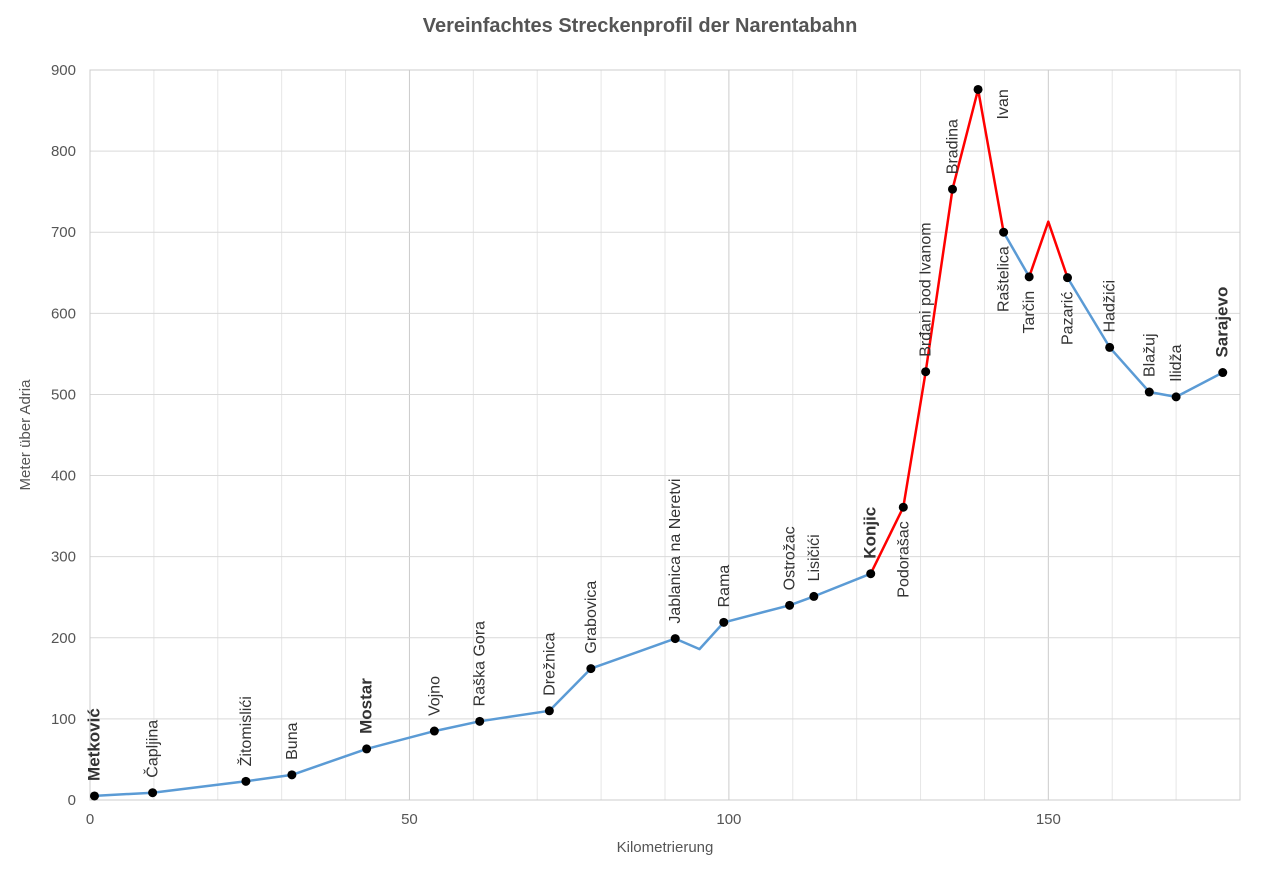 This screenshot has width=1280, height=876. What do you see at coordinates (591, 617) in the screenshot?
I see `station-label: Grabovica` at bounding box center [591, 617].